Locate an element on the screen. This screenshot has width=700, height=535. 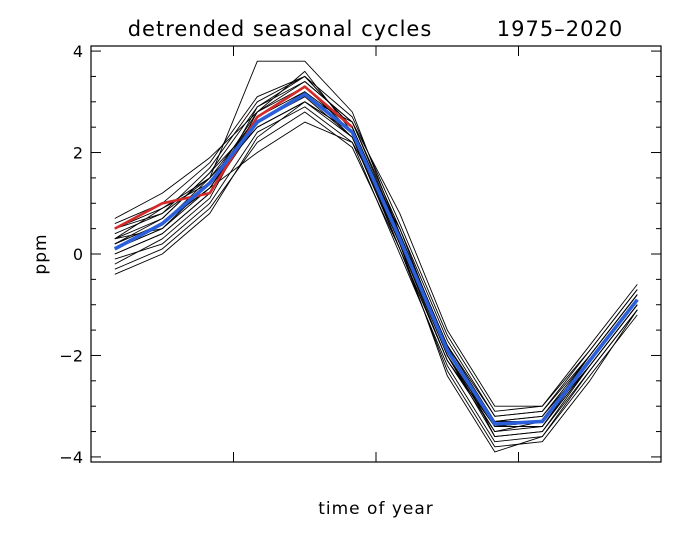
chart-title: detrended seasonal cycles is located at coordinates (280, 29).